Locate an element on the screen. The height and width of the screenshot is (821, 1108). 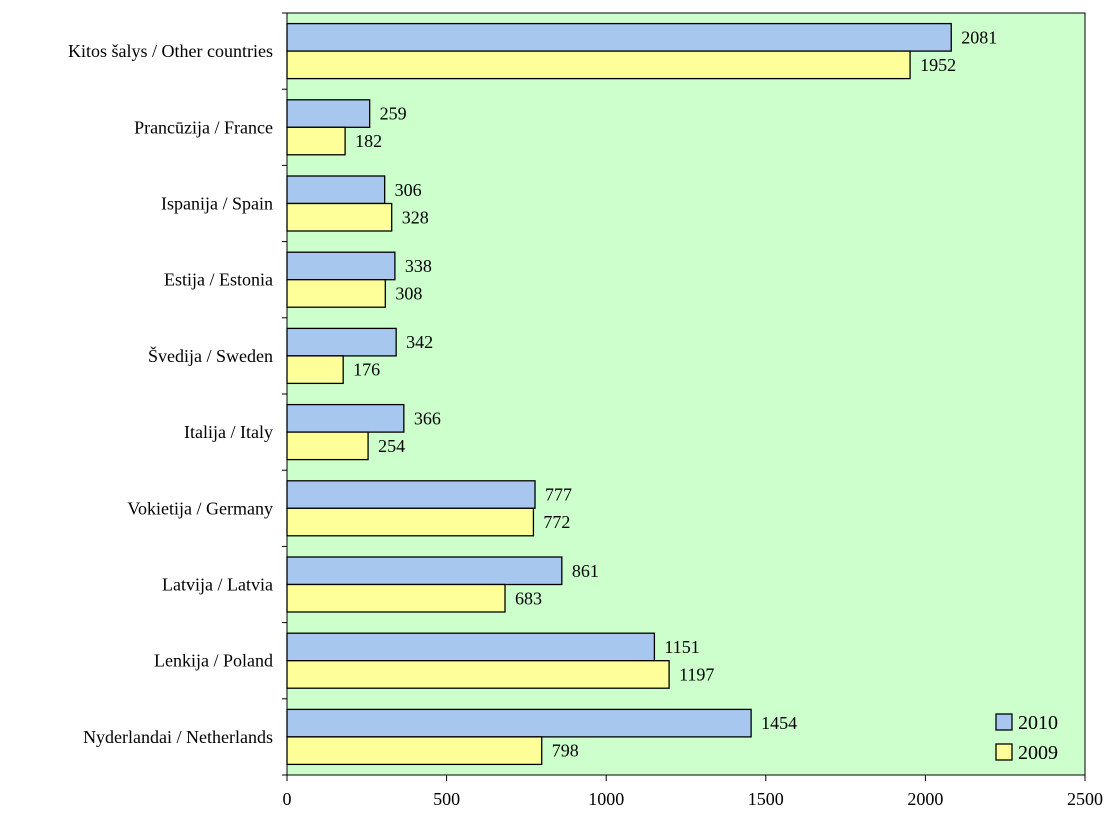
legend-label-2009: 2009 is located at coordinates (1038, 753).